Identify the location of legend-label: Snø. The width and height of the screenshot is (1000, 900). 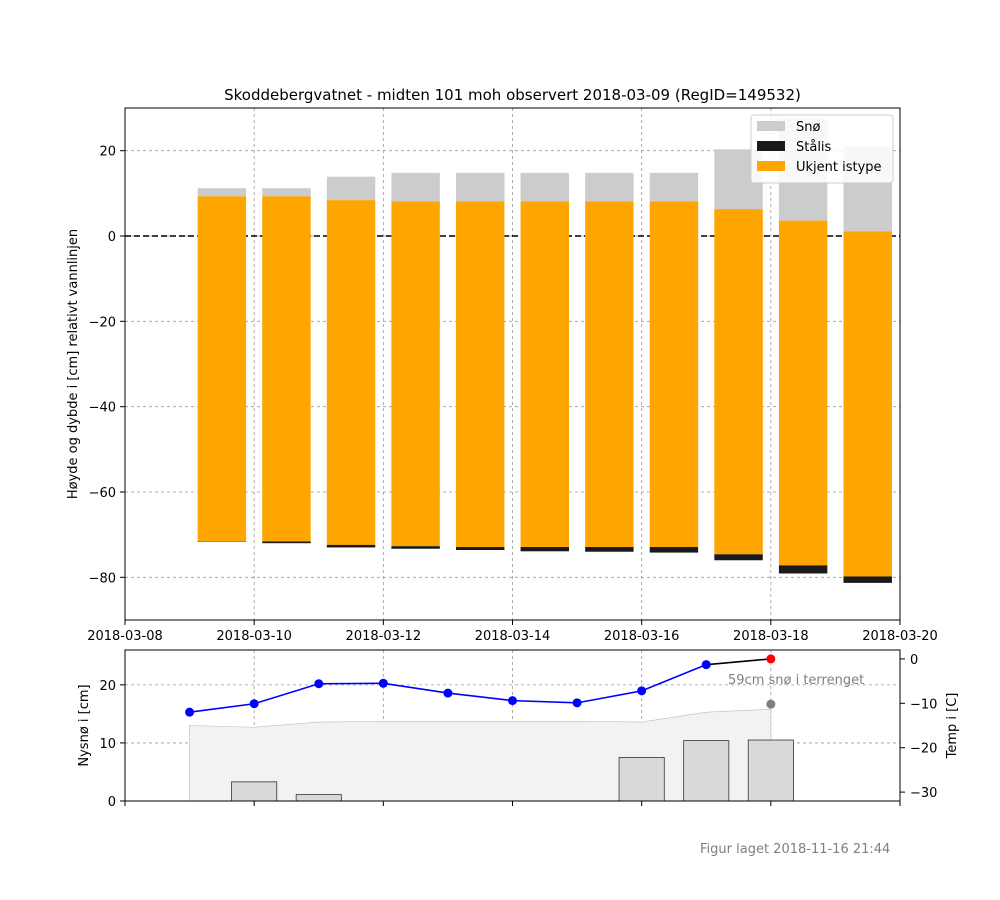
(808, 127).